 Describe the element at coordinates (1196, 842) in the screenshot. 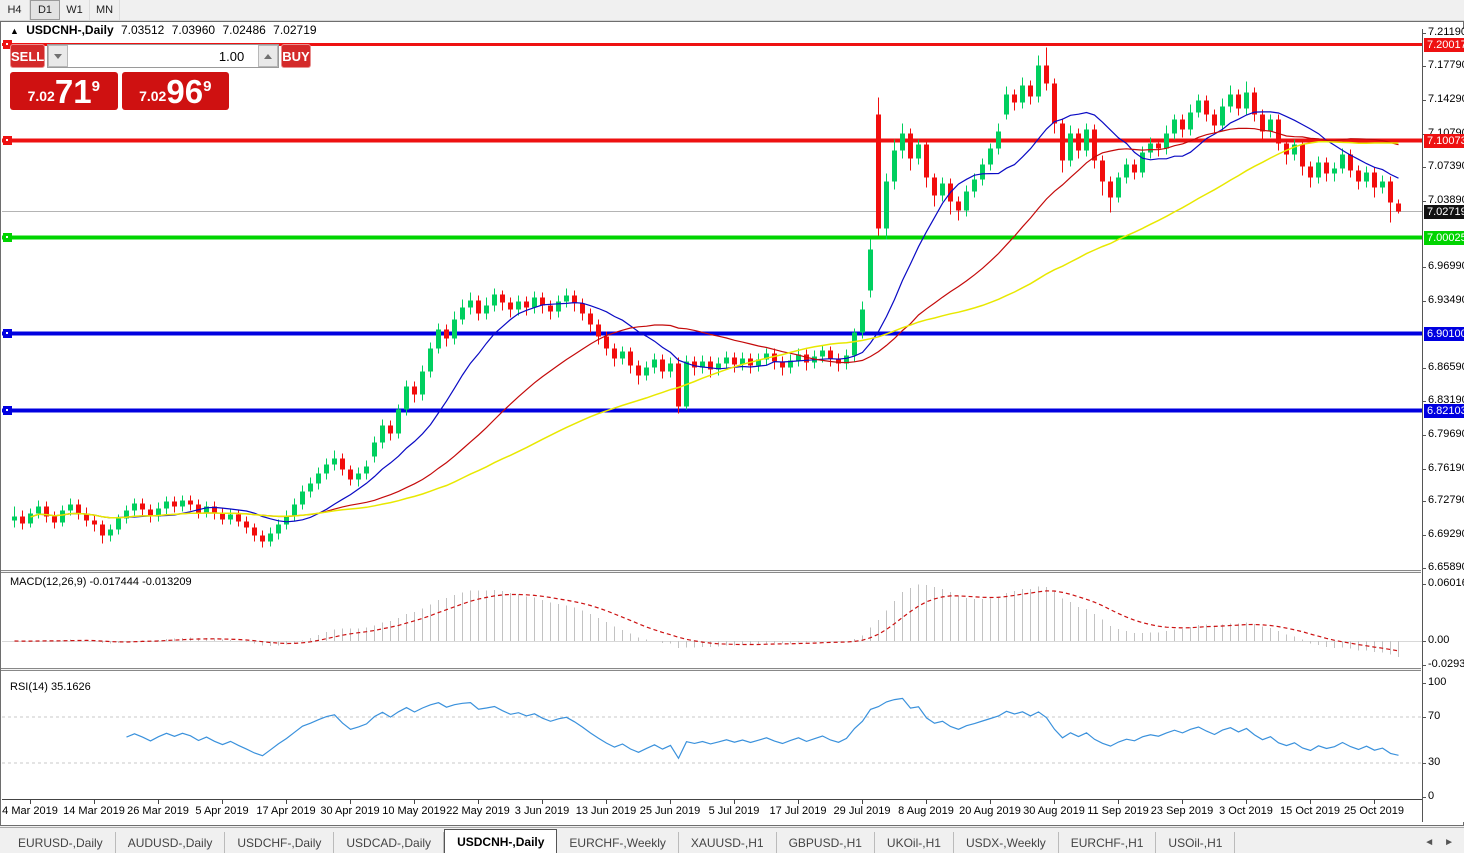

I see `symbol-tab-usoil: USOil-,H1` at that location.